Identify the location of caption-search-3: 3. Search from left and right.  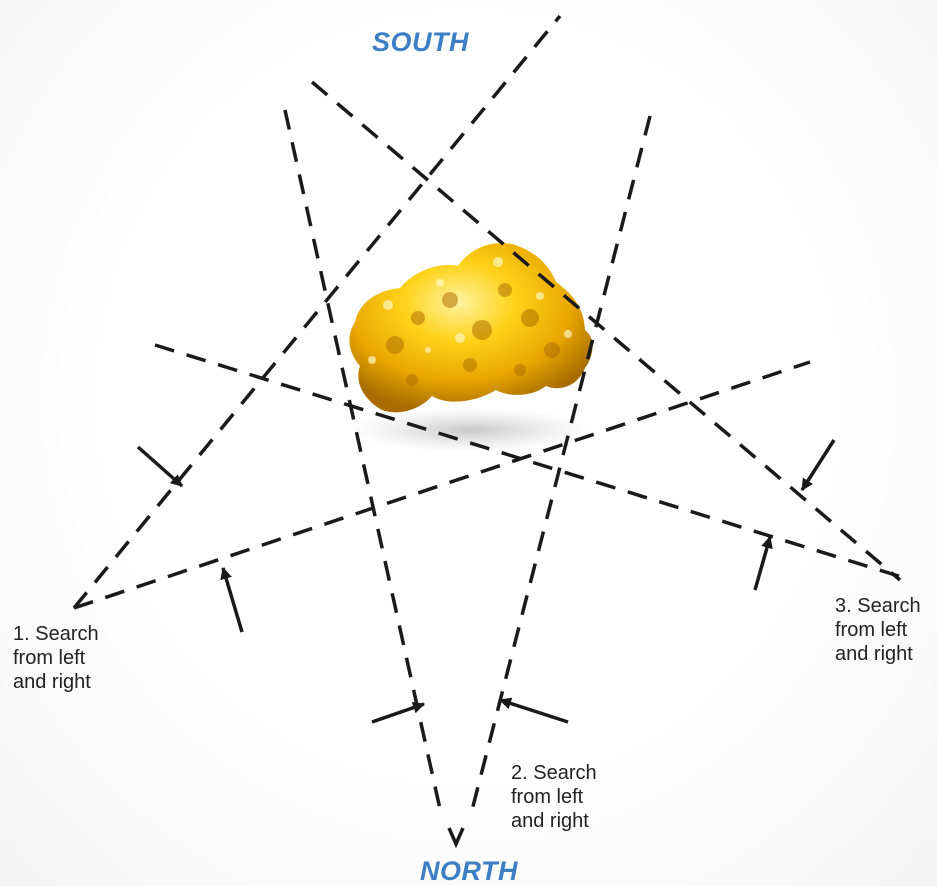
(878, 630).